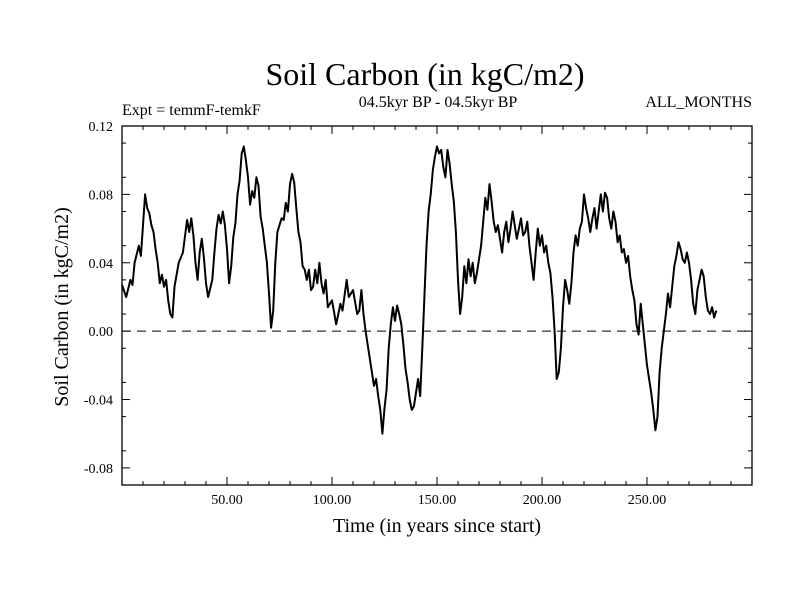 This screenshot has width=800, height=600. Describe the element at coordinates (101, 127) in the screenshot. I see `y-tick-label: 0.12` at that location.